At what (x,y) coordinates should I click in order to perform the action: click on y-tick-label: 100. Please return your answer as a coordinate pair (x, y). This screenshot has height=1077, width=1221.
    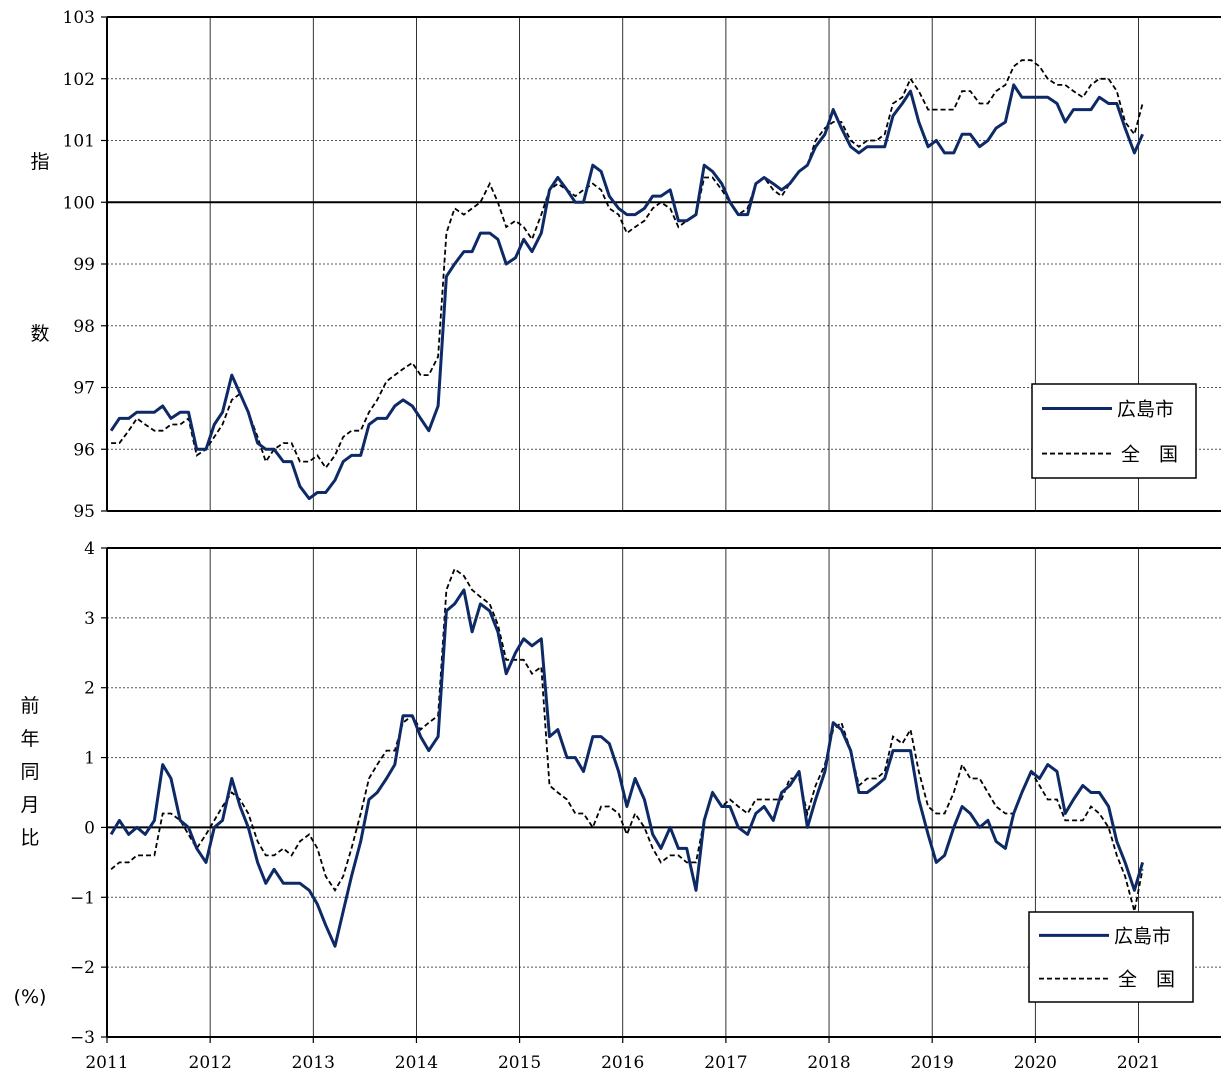
    Looking at the image, I should click on (79, 203).